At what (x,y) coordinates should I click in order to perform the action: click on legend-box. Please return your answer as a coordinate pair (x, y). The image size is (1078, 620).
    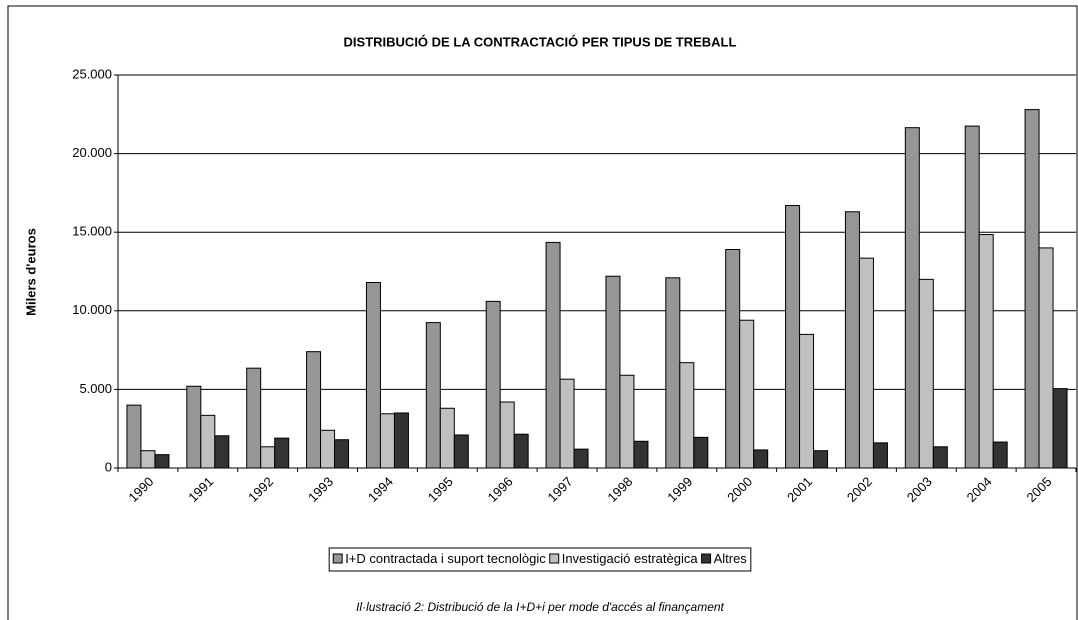
    Looking at the image, I should click on (540, 559).